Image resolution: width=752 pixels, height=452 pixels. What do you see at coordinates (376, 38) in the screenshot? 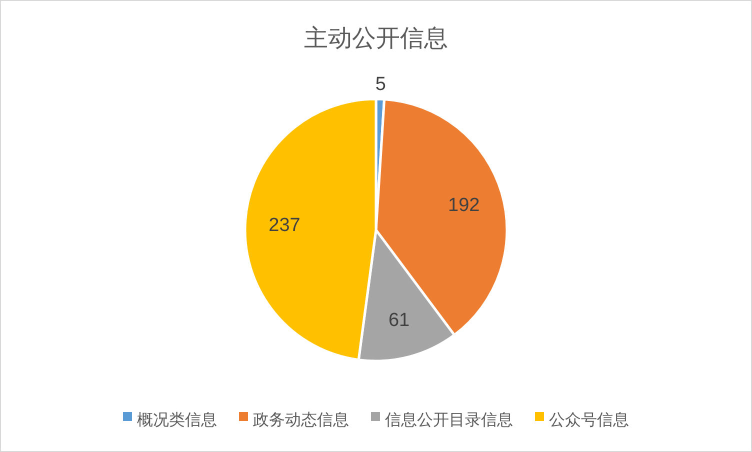
I see `title: 主动公开信息` at bounding box center [376, 38].